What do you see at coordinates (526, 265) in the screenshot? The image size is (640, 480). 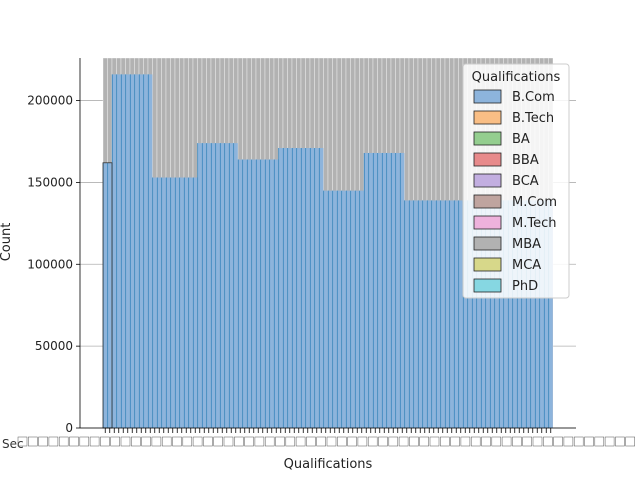 I see `legend-label: MCA` at bounding box center [526, 265].